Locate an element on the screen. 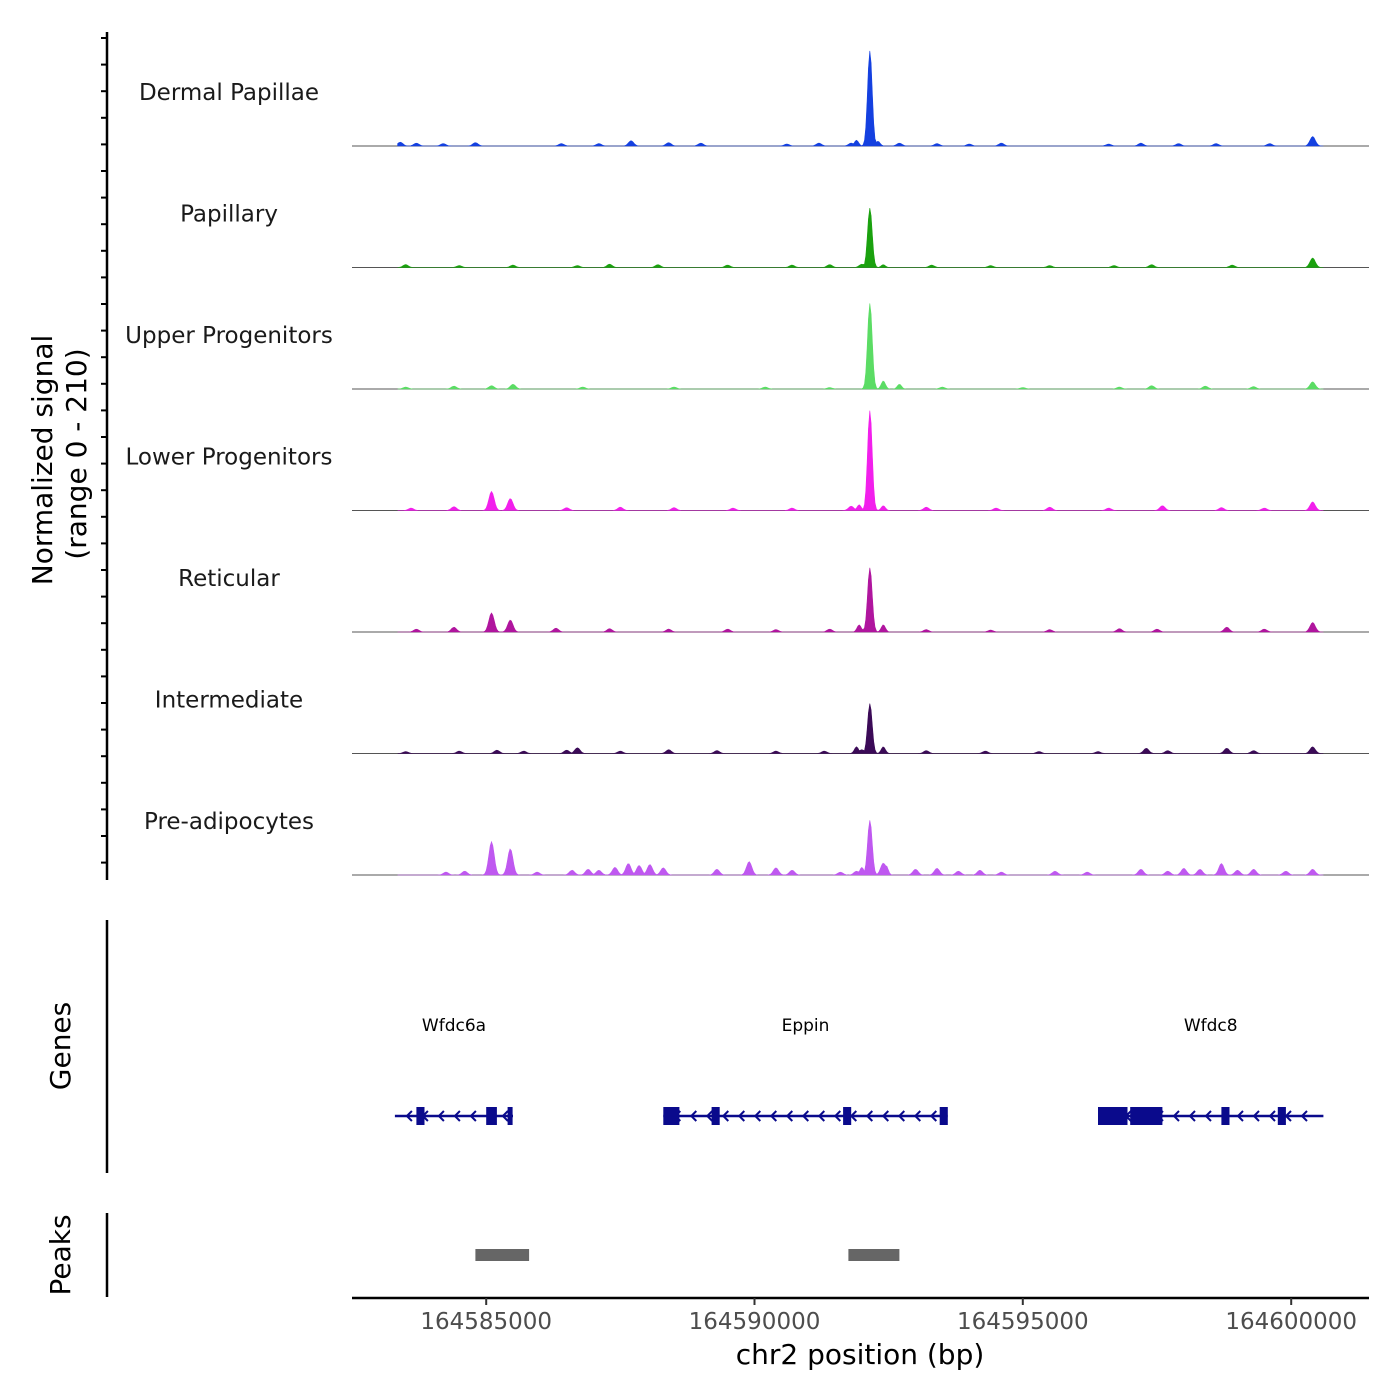  x-tick-label: 164595000 is located at coordinates (1023, 1322).